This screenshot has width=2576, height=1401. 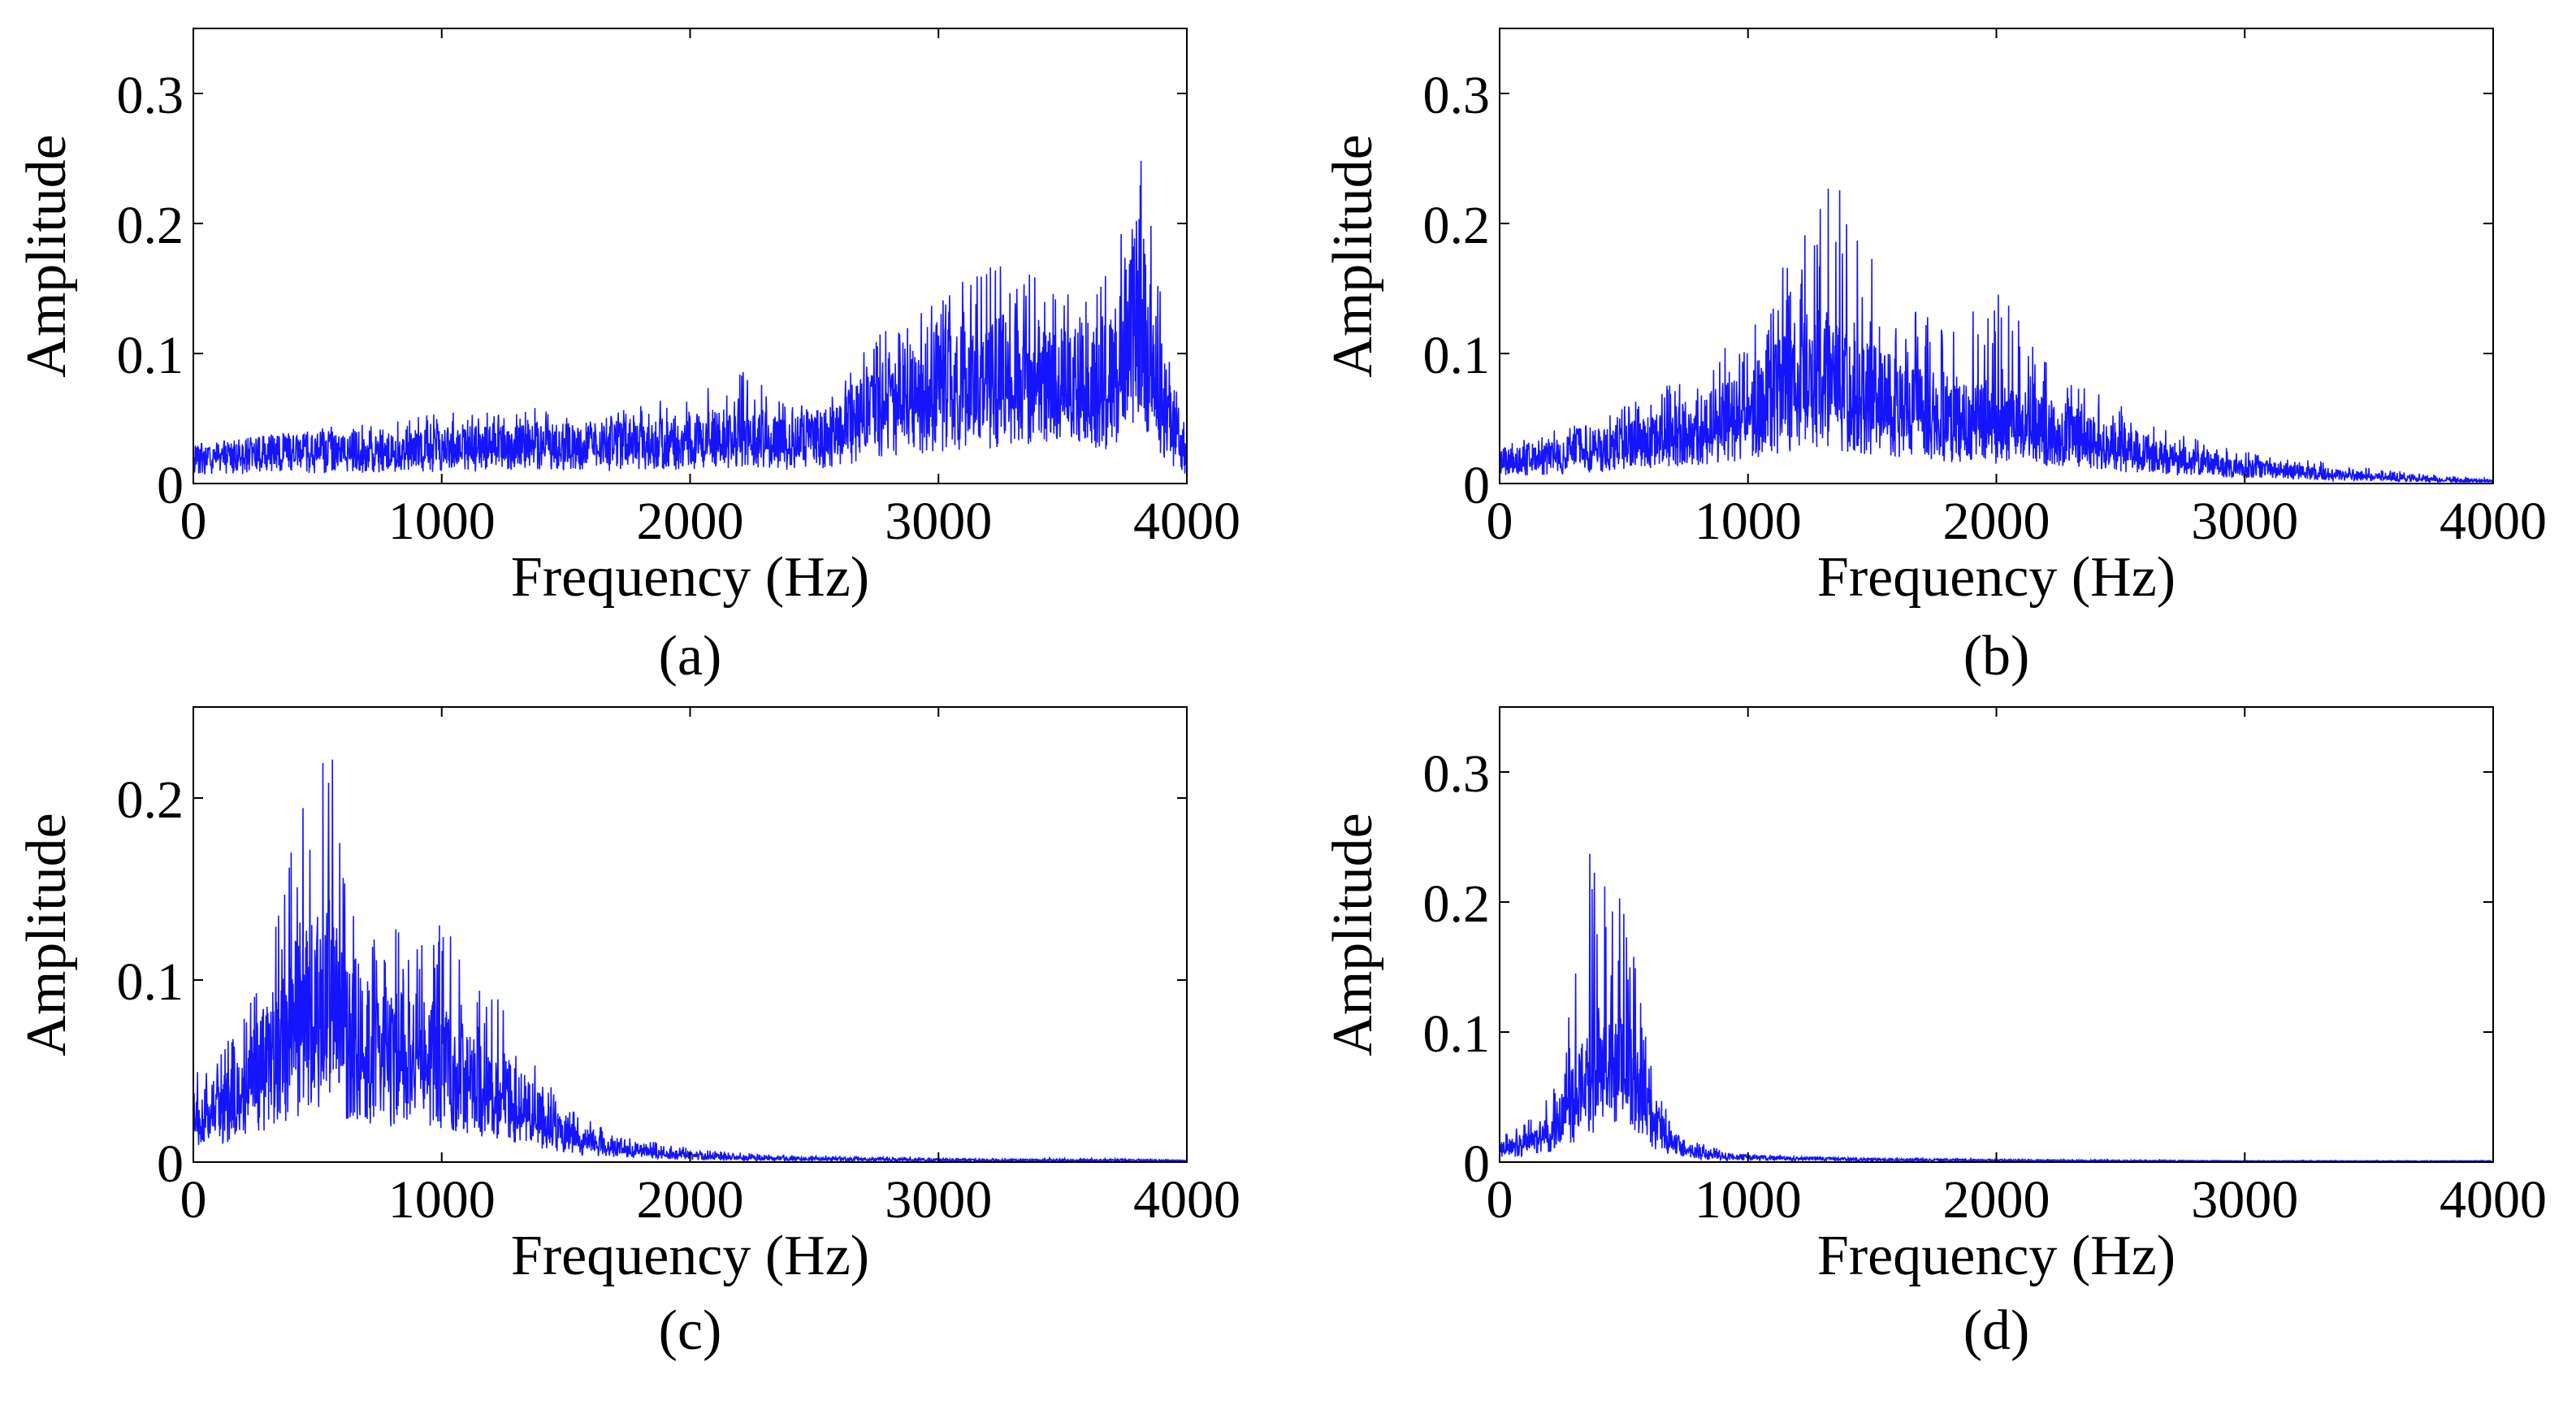 What do you see at coordinates (46, 935) in the screenshot?
I see `y-axis-label-c: Amplitude` at bounding box center [46, 935].